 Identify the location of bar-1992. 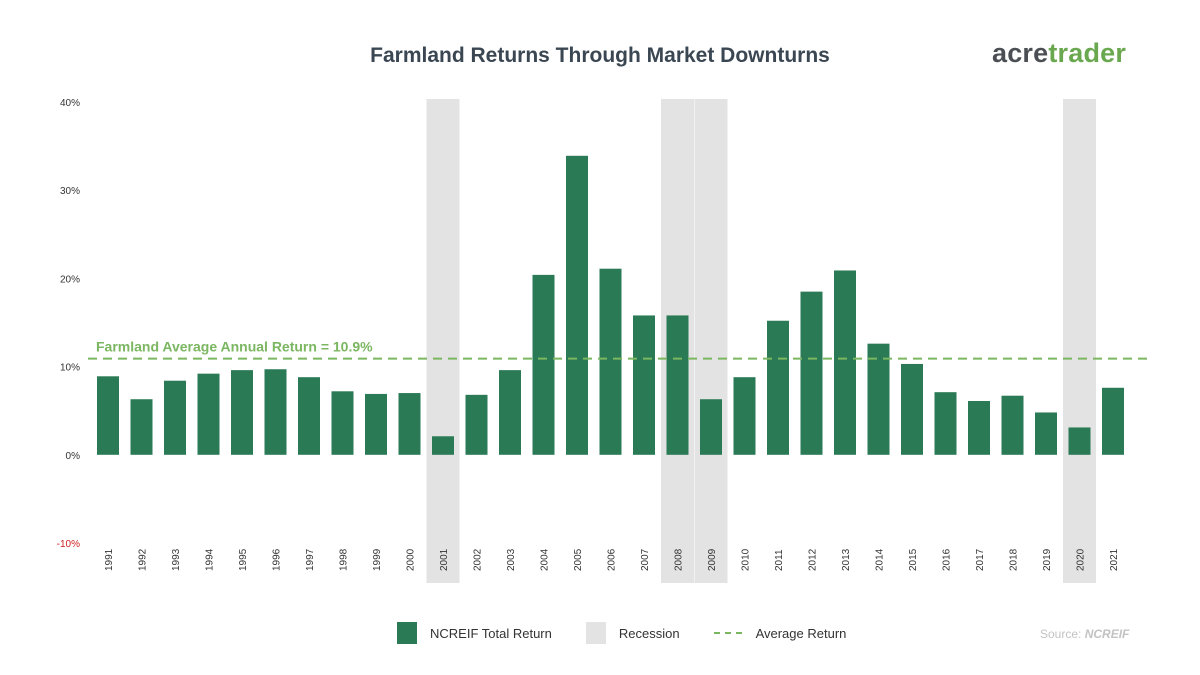
(141, 427).